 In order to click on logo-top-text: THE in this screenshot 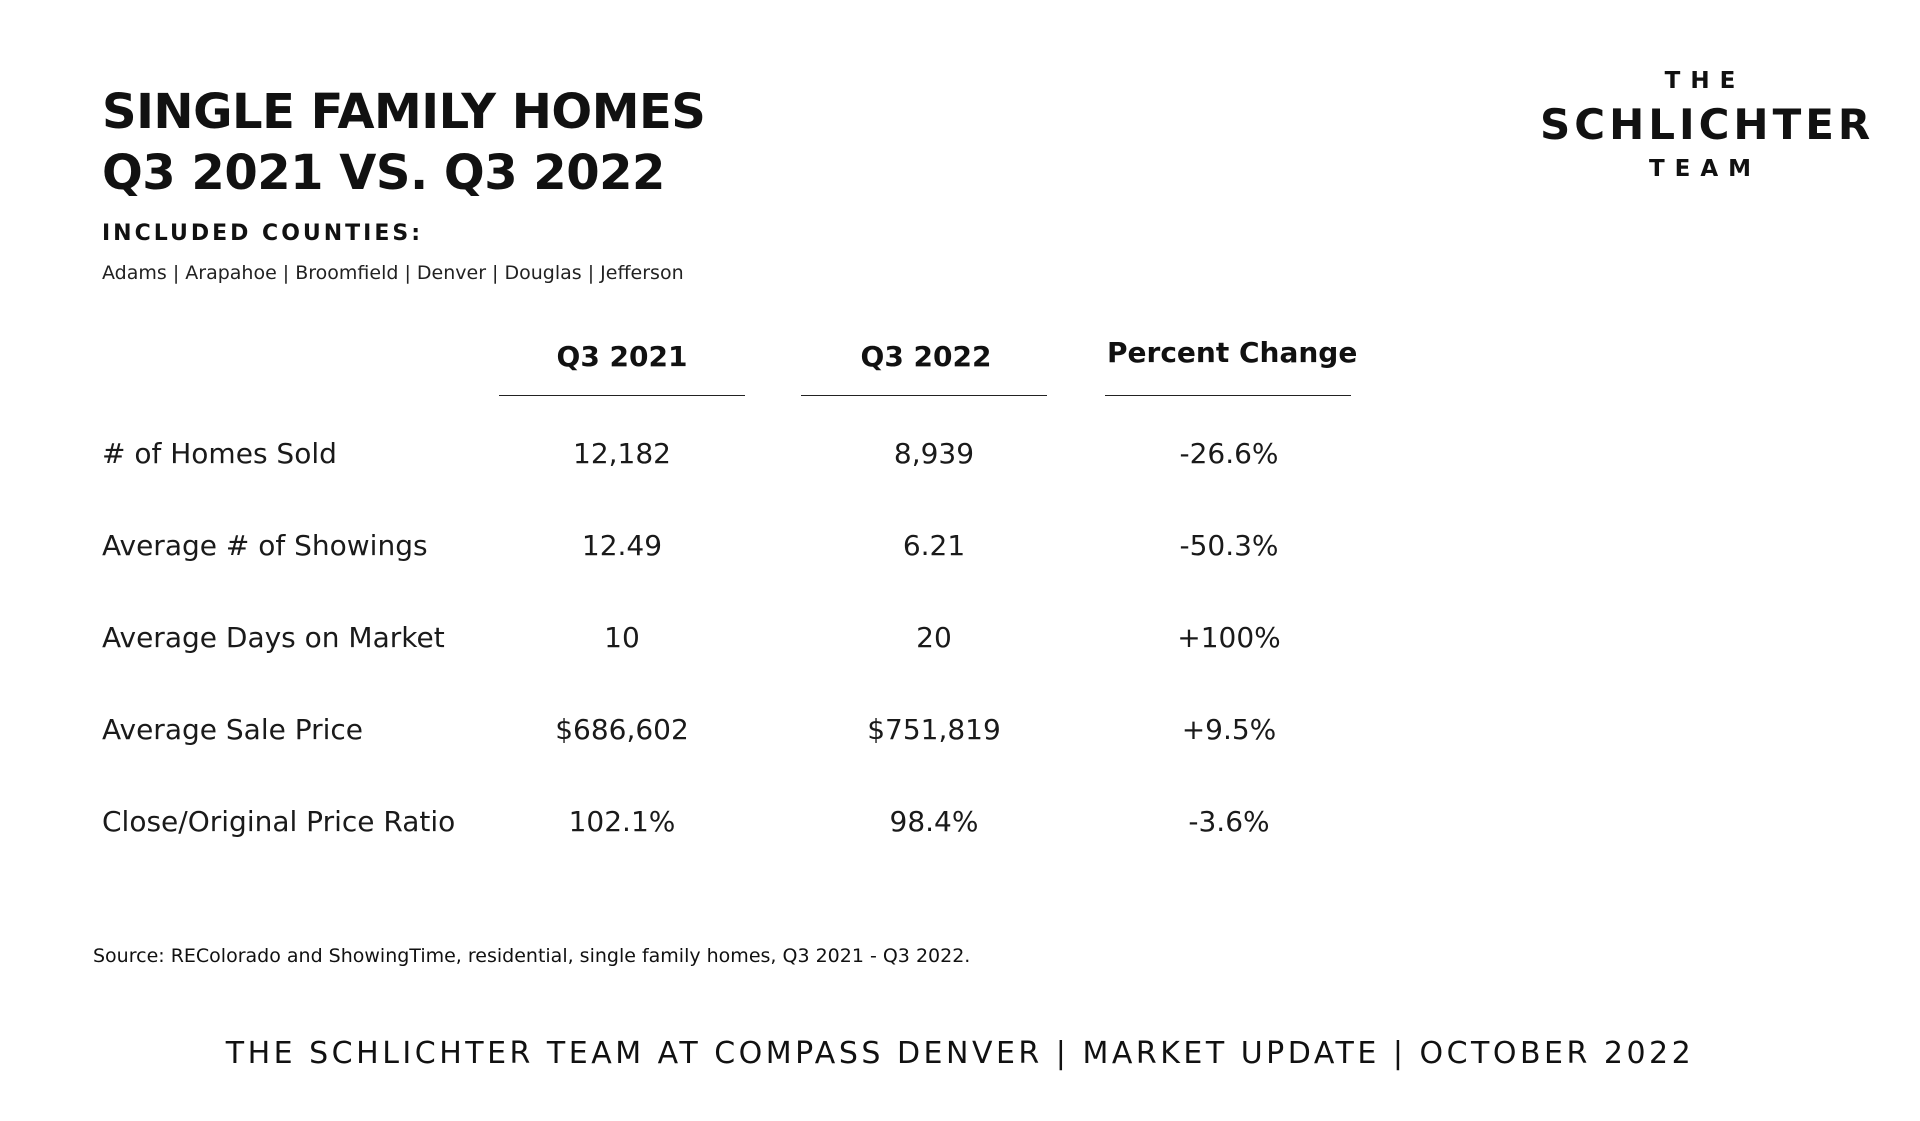, I will do `click(1705, 81)`.